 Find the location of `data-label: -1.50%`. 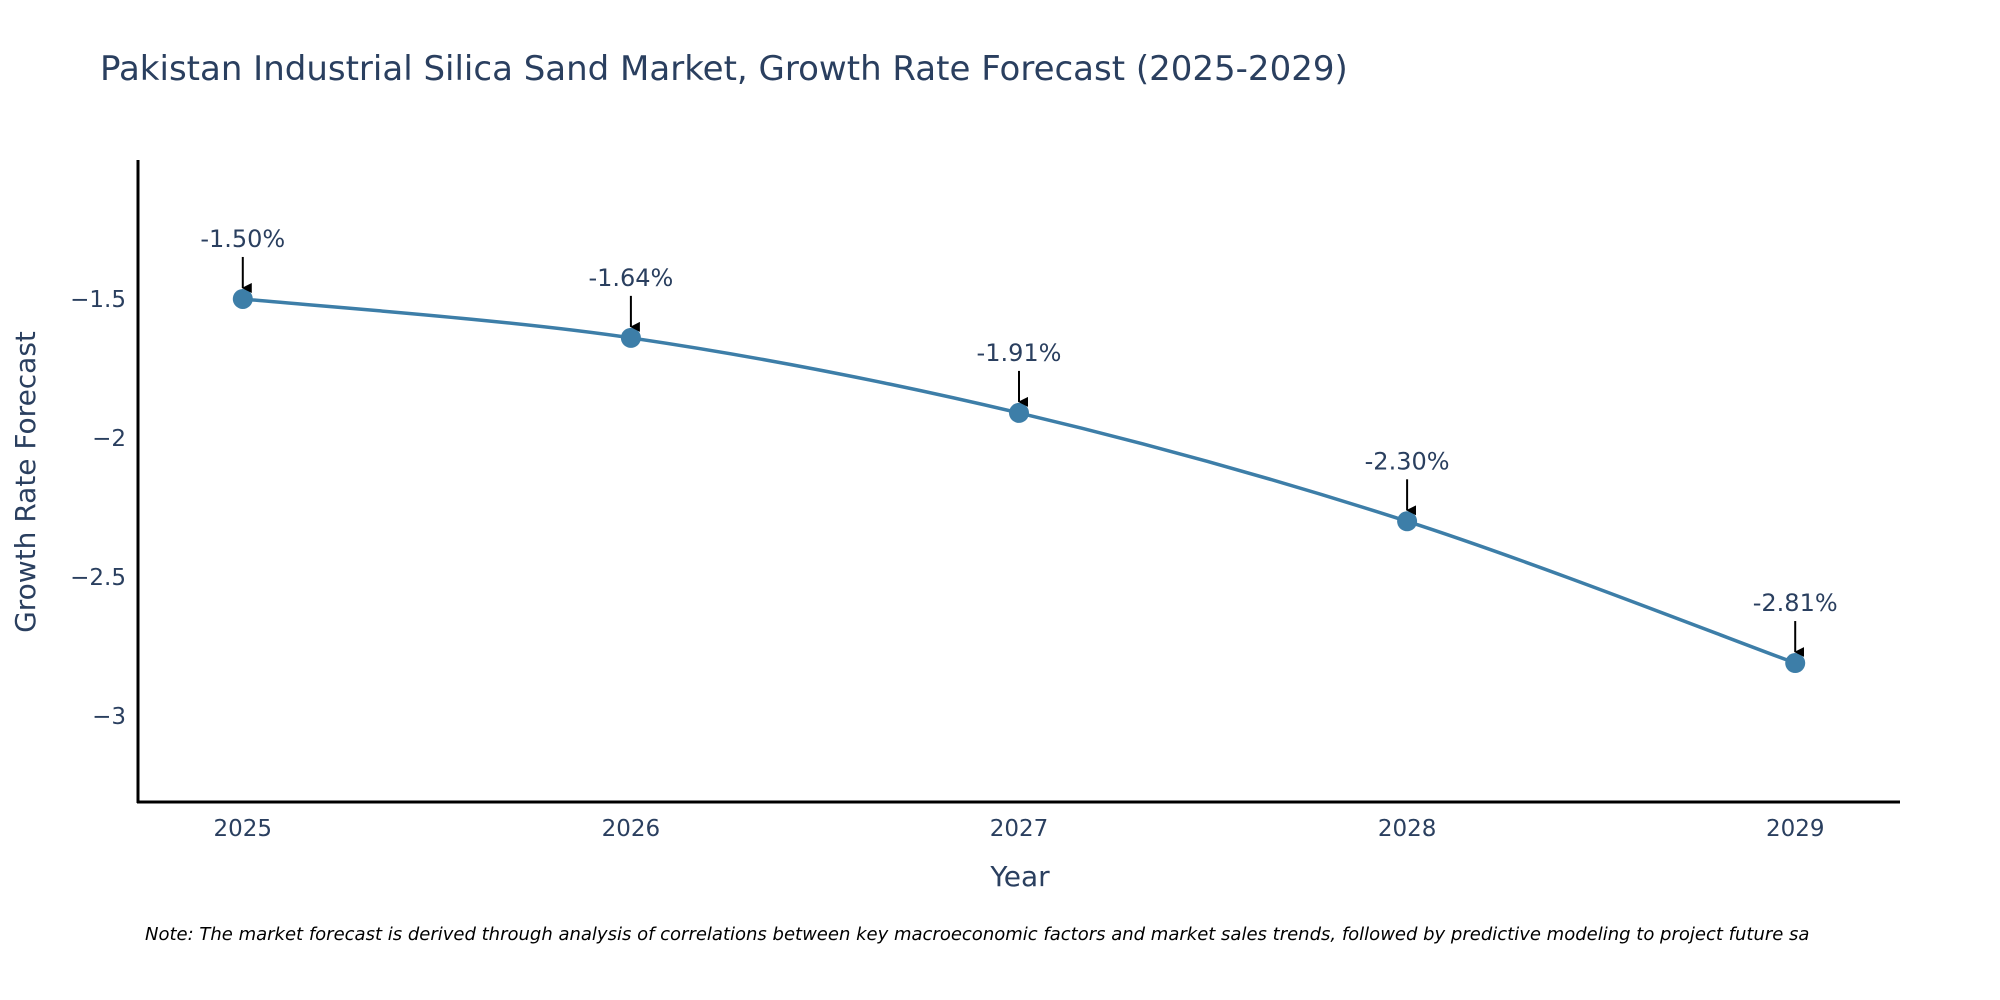

data-label: -1.50% is located at coordinates (242, 239).